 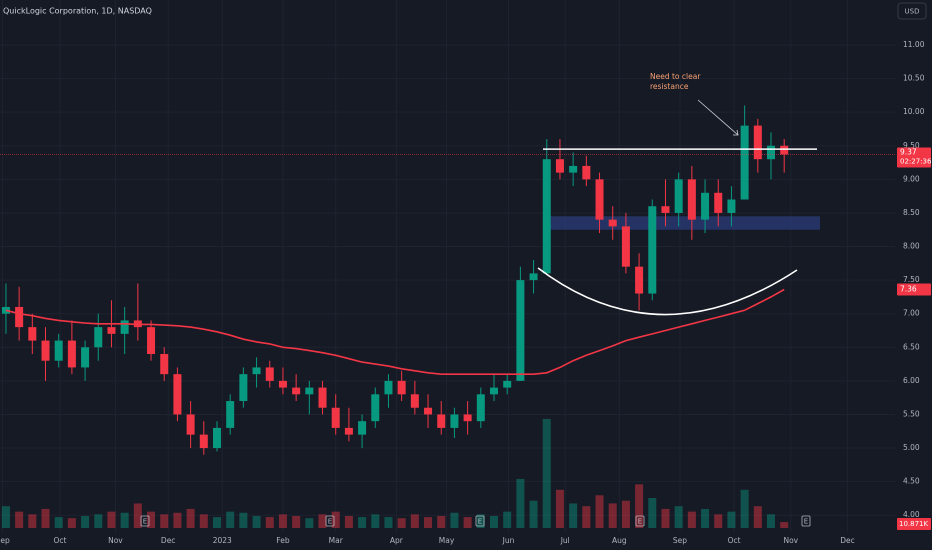 I want to click on countdown: 02:27:36, so click(x=916, y=161).